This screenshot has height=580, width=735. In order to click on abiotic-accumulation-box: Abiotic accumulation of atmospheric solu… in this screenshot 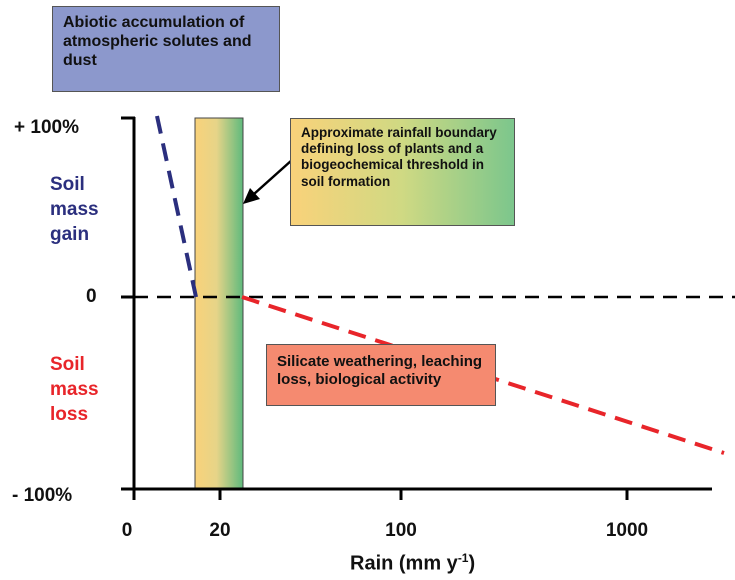, I will do `click(166, 49)`.